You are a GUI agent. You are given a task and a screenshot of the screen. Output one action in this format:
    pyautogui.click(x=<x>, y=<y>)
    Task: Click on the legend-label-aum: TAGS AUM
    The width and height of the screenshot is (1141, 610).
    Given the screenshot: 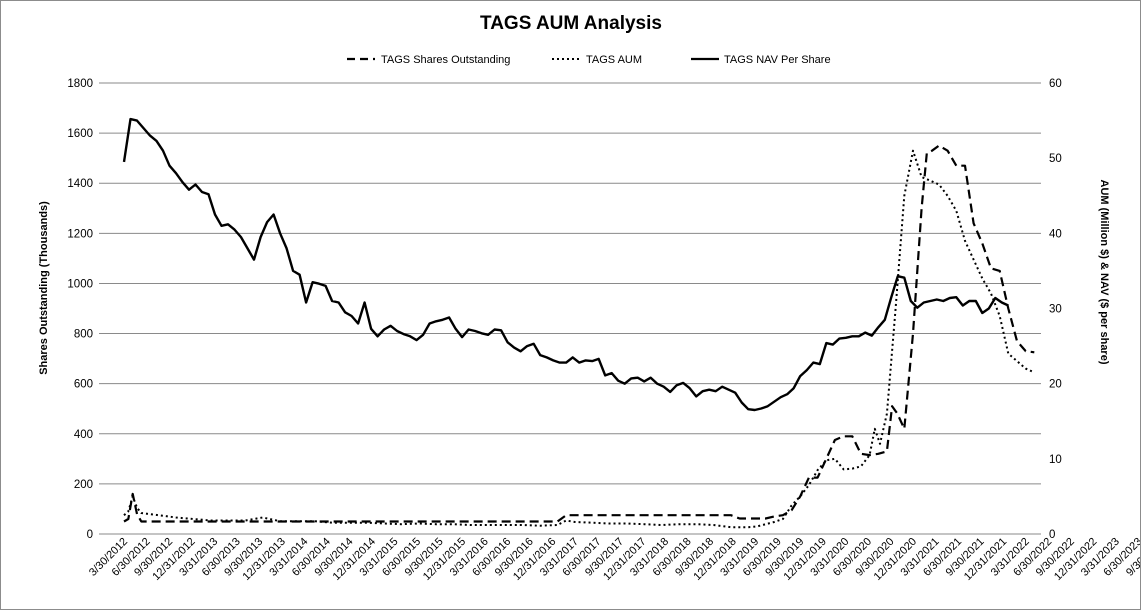 What is the action you would take?
    pyautogui.click(x=614, y=60)
    